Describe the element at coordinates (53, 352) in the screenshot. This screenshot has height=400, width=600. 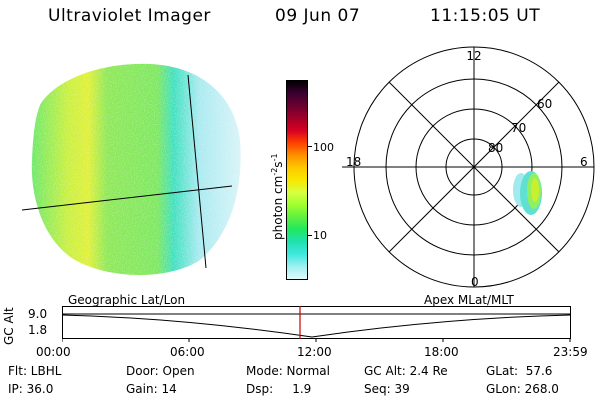
I see `x-tick-0000: 00:00` at that location.